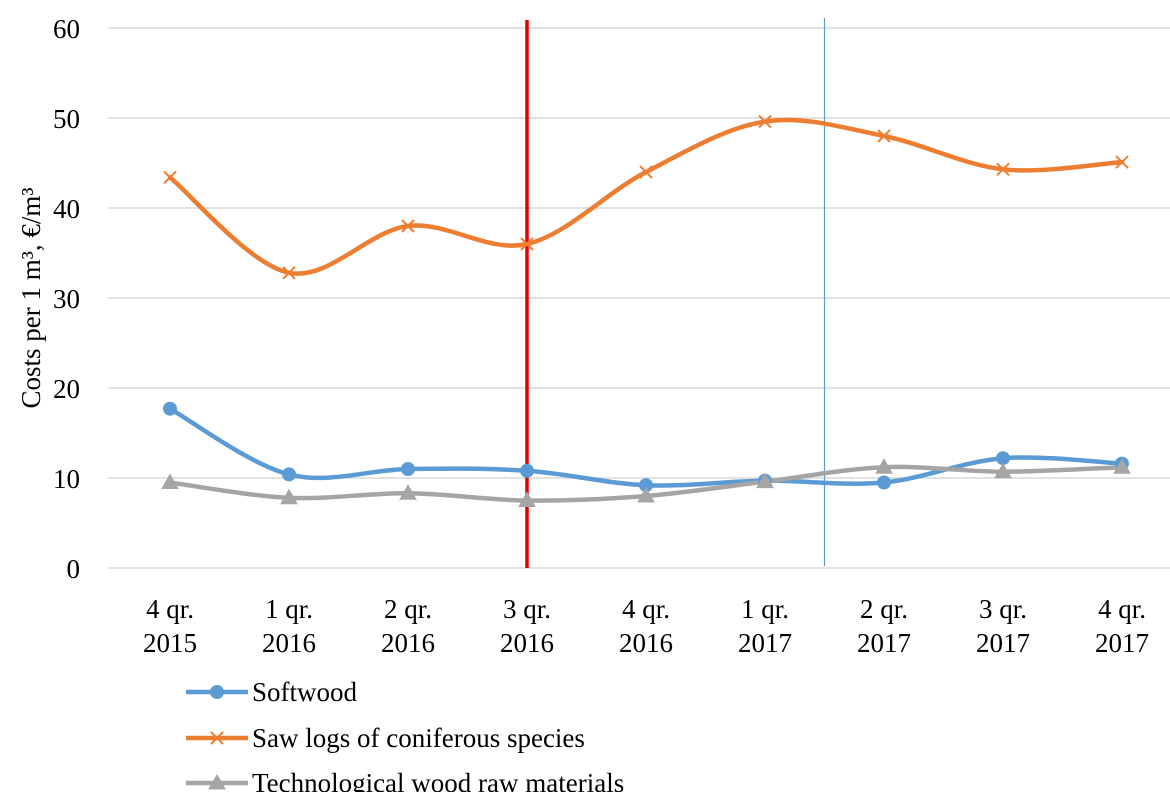 The image size is (1170, 792). Describe the element at coordinates (1122, 626) in the screenshot. I see `x-tick-label: 4 qr. 2017` at that location.